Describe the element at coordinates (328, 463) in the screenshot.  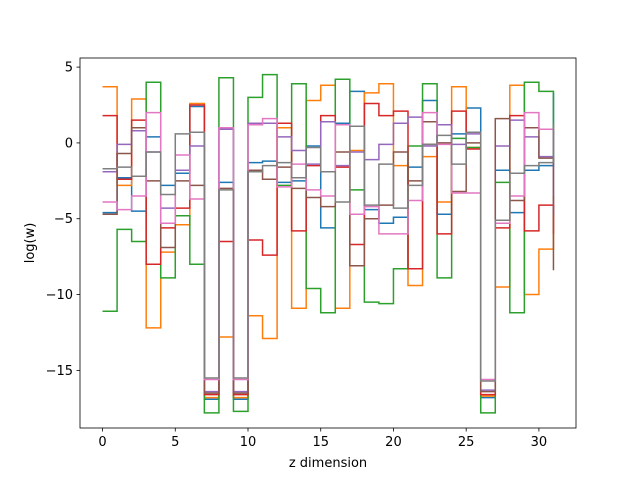
I see `x-axis-label: z dimension` at that location.